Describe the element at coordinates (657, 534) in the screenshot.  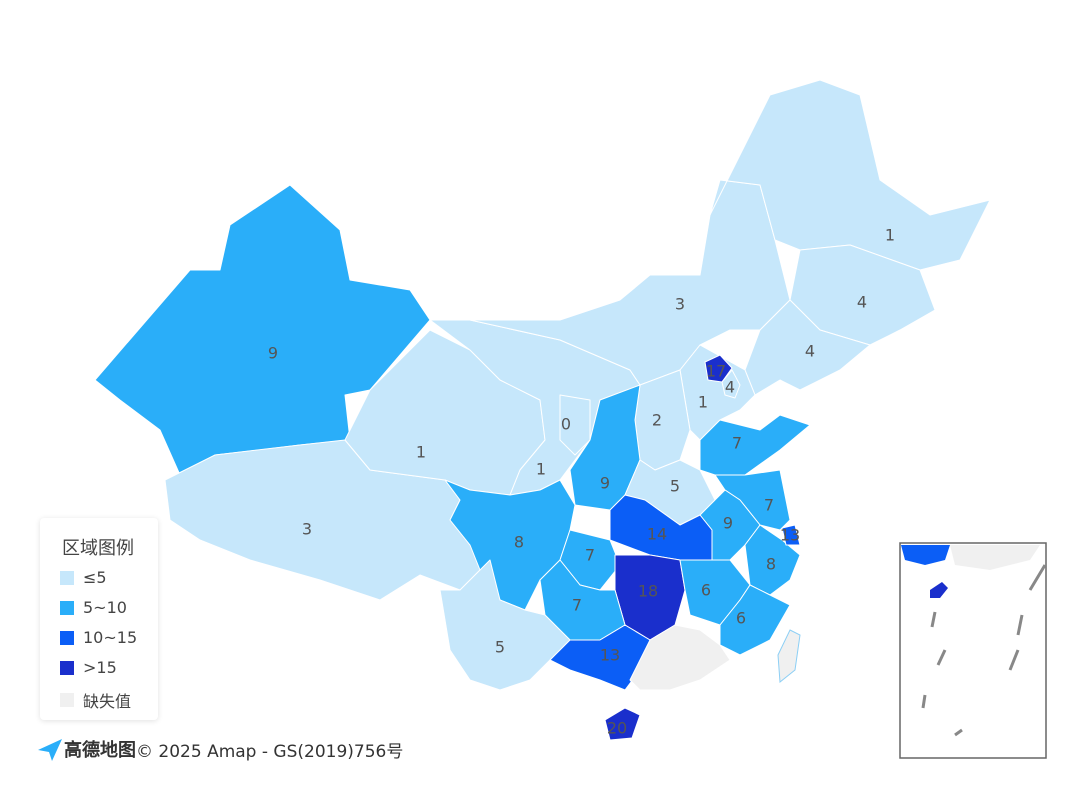
I see `value-label: 14` at that location.